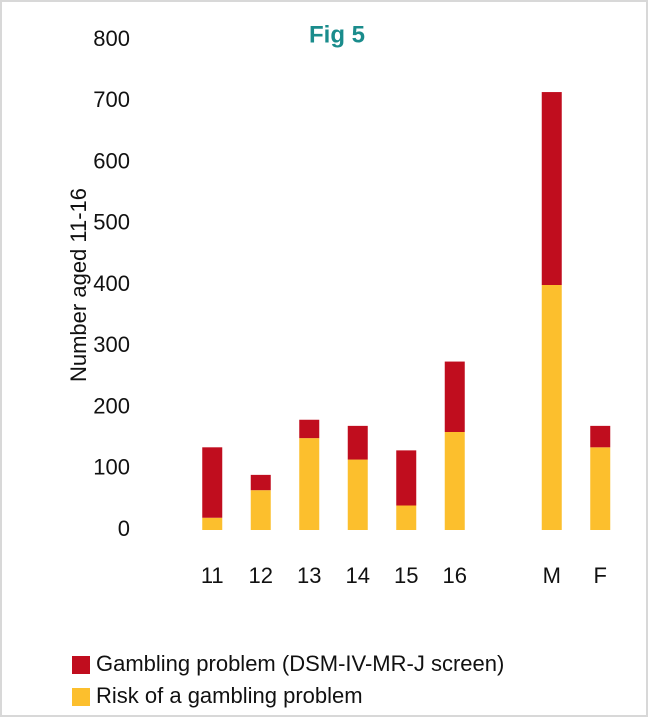 The height and width of the screenshot is (717, 648). What do you see at coordinates (111, 99) in the screenshot?
I see `y-tick-label: 700` at bounding box center [111, 99].